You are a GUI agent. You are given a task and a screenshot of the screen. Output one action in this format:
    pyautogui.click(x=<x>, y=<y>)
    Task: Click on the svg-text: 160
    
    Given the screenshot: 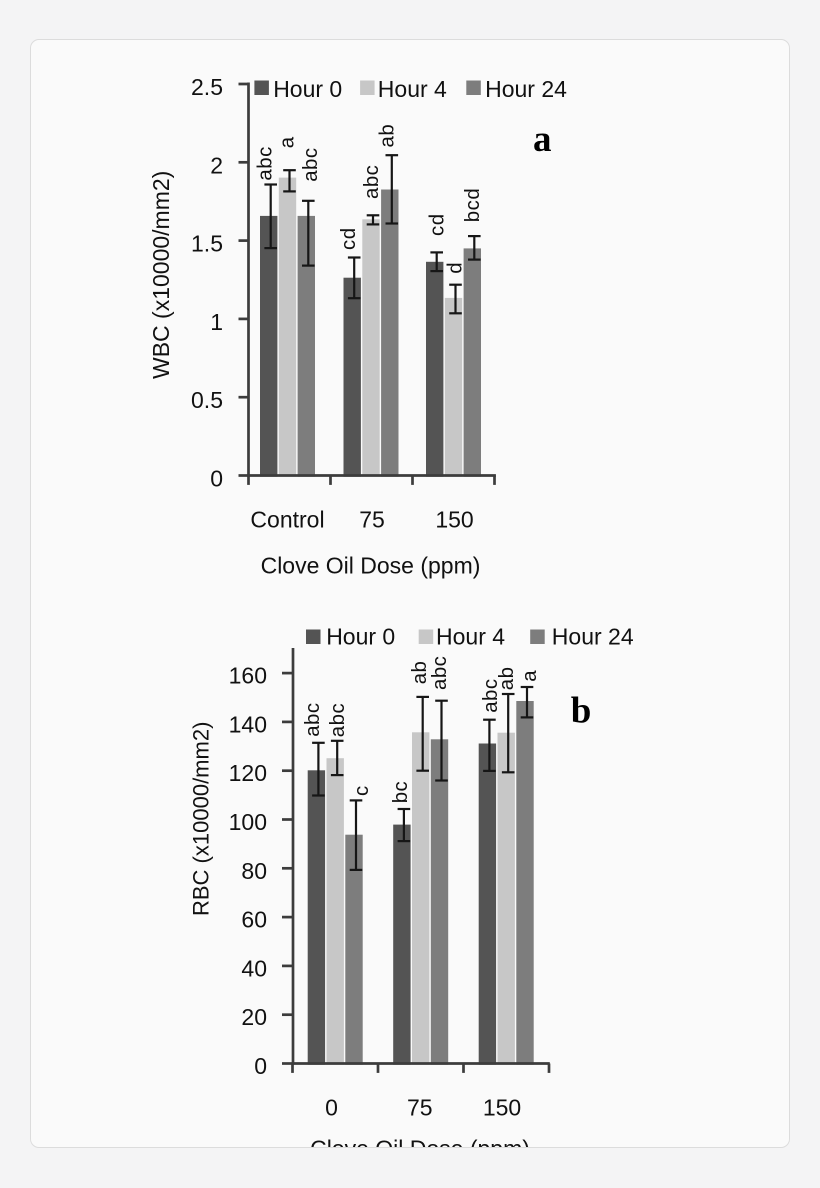 What is the action you would take?
    pyautogui.click(x=248, y=676)
    